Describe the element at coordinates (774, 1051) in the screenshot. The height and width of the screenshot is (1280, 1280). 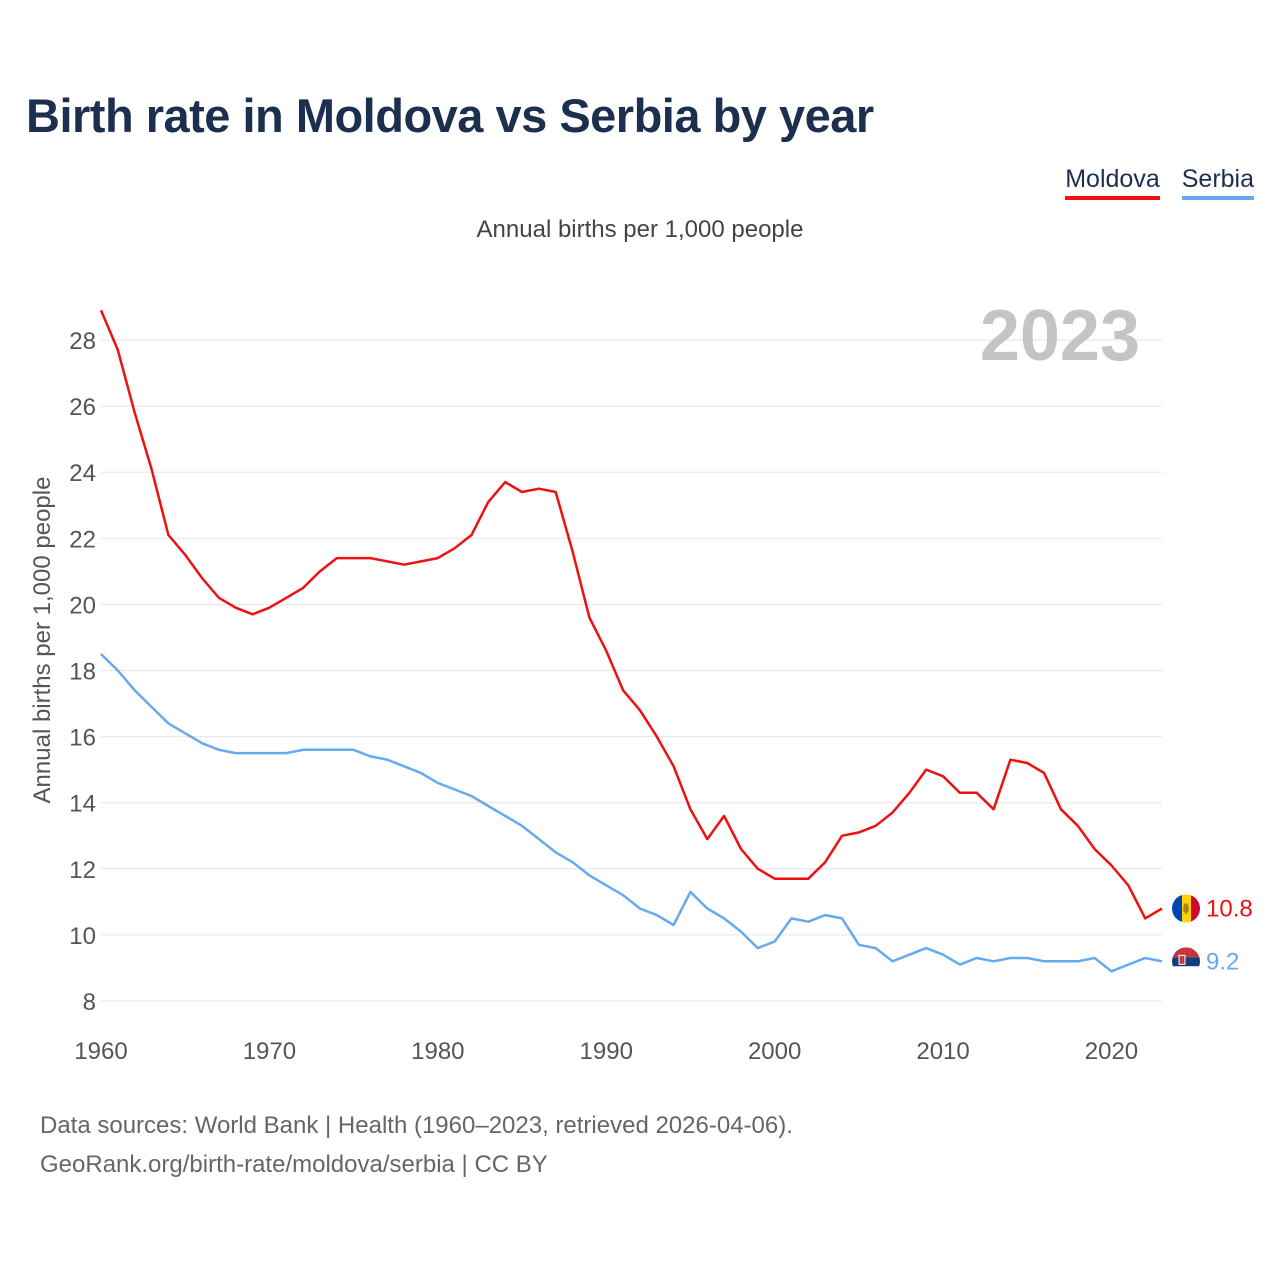
I see `x-tick-label: 2000` at that location.